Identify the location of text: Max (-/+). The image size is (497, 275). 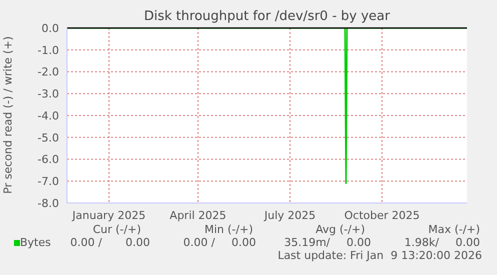
(454, 229).